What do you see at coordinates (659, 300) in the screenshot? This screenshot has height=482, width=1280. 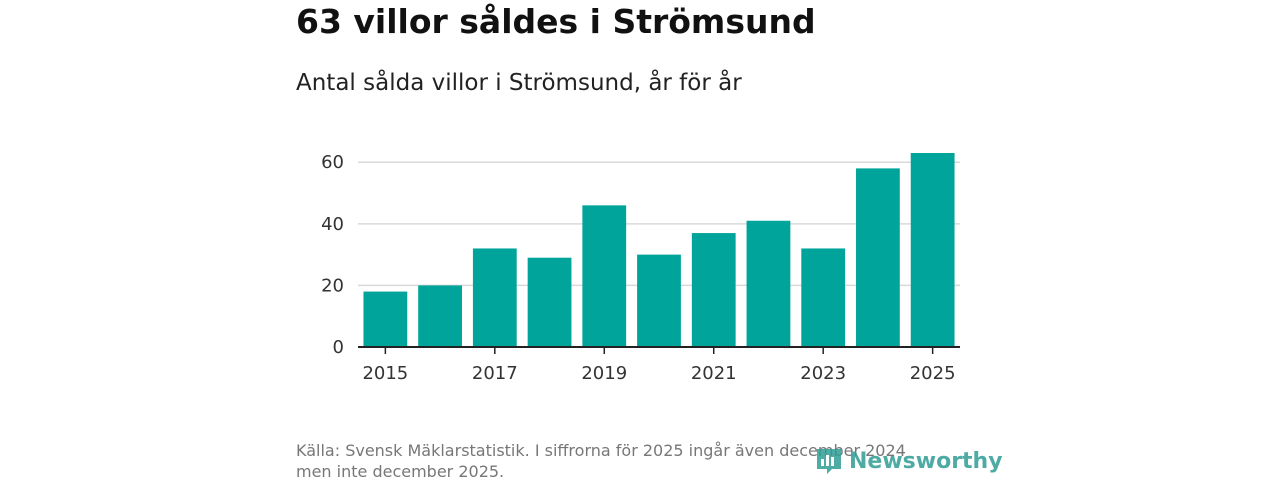 I see `bar-2020` at bounding box center [659, 300].